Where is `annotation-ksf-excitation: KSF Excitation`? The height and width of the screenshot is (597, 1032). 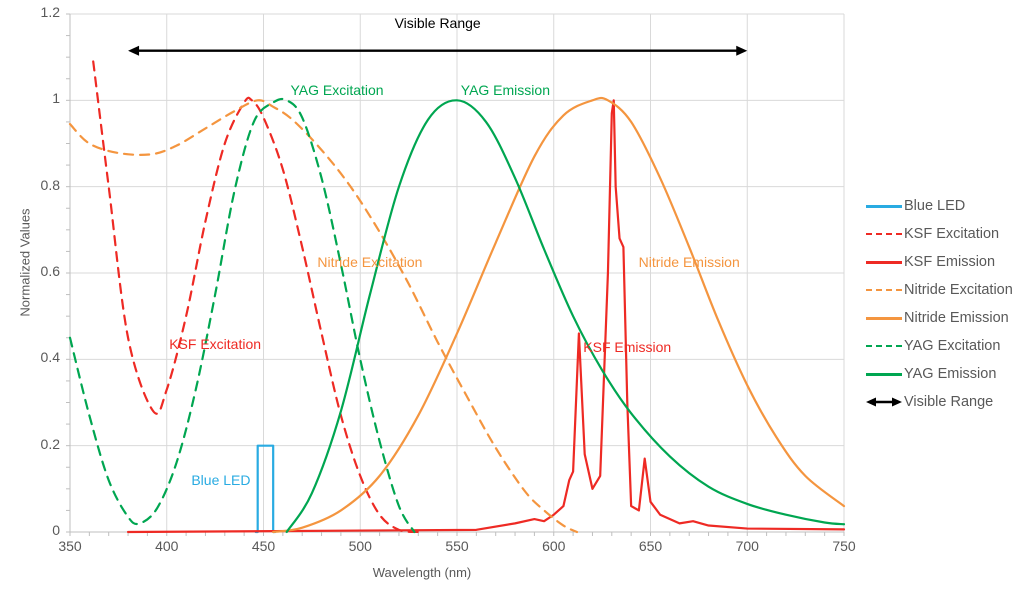 annotation-ksf-excitation: KSF Excitation is located at coordinates (215, 344).